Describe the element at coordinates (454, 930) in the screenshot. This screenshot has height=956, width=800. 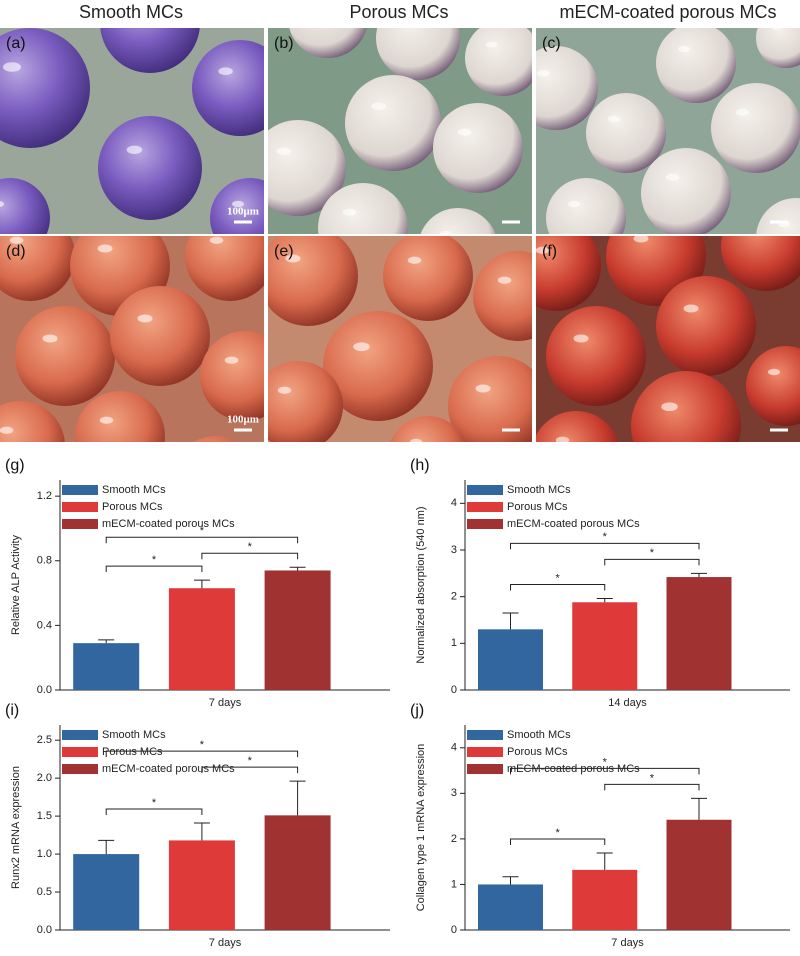
I see `y-tick-label: 0` at that location.